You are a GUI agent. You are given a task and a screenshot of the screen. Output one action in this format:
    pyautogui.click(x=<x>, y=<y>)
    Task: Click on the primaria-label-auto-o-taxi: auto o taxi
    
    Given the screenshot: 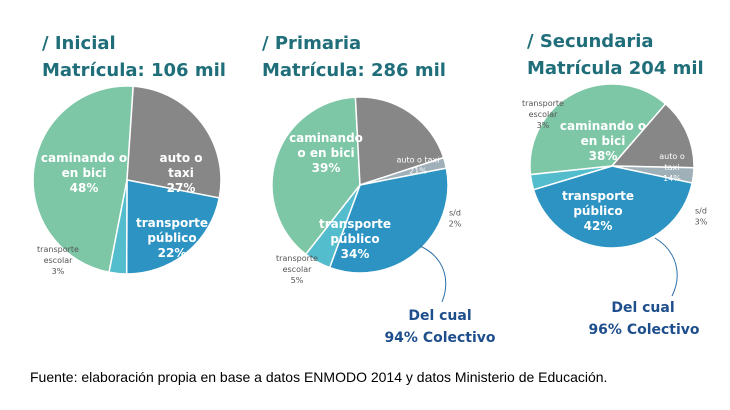 What is the action you would take?
    pyautogui.click(x=418, y=160)
    